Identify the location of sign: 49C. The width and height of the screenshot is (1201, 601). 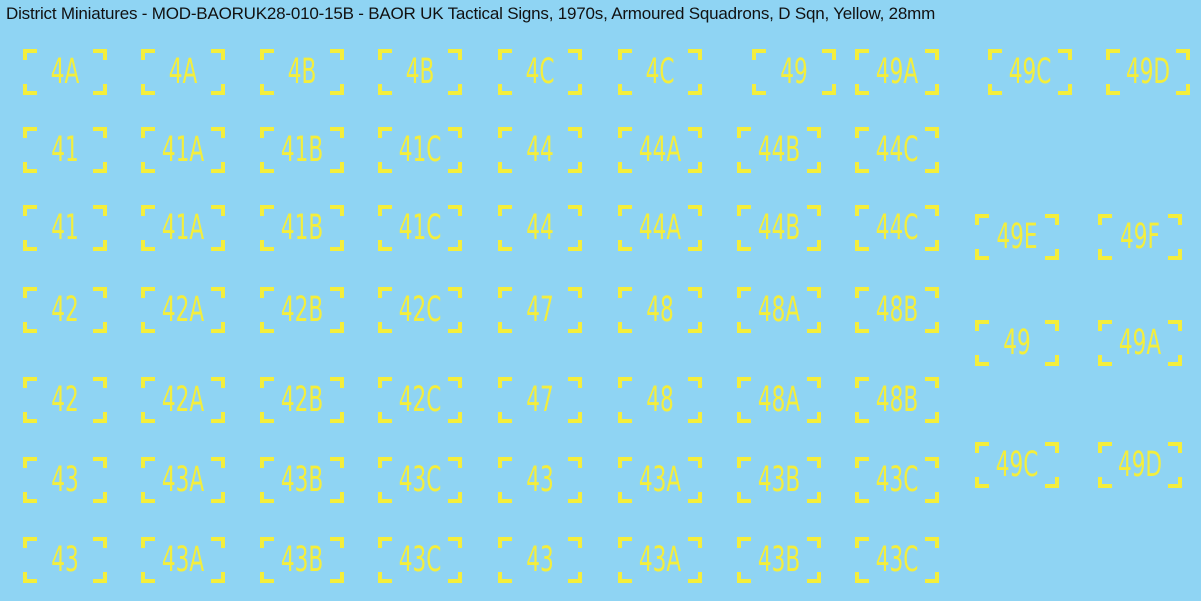
(1017, 465).